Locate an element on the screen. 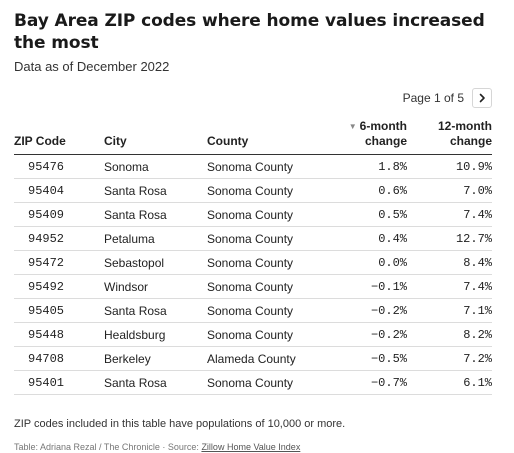 The image size is (514, 453). cell-six-month: −0.1% is located at coordinates (364, 286).